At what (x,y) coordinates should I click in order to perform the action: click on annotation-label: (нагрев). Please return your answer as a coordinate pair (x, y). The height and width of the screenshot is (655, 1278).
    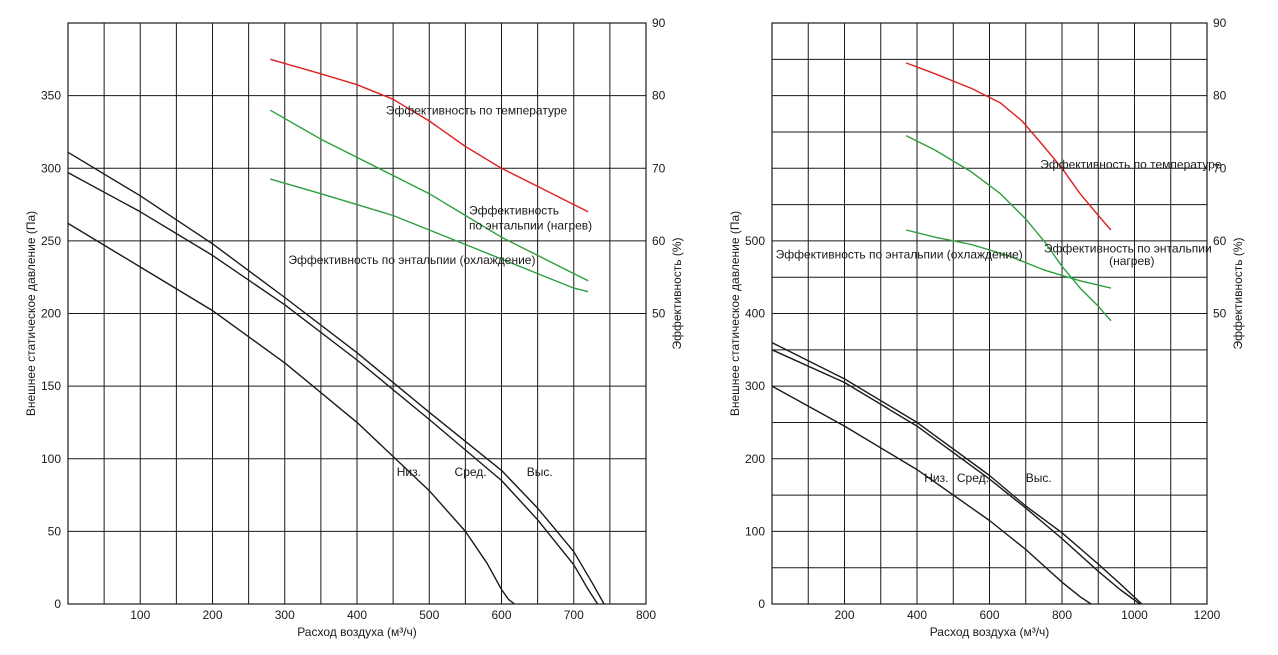
    Looking at the image, I should click on (1131, 261).